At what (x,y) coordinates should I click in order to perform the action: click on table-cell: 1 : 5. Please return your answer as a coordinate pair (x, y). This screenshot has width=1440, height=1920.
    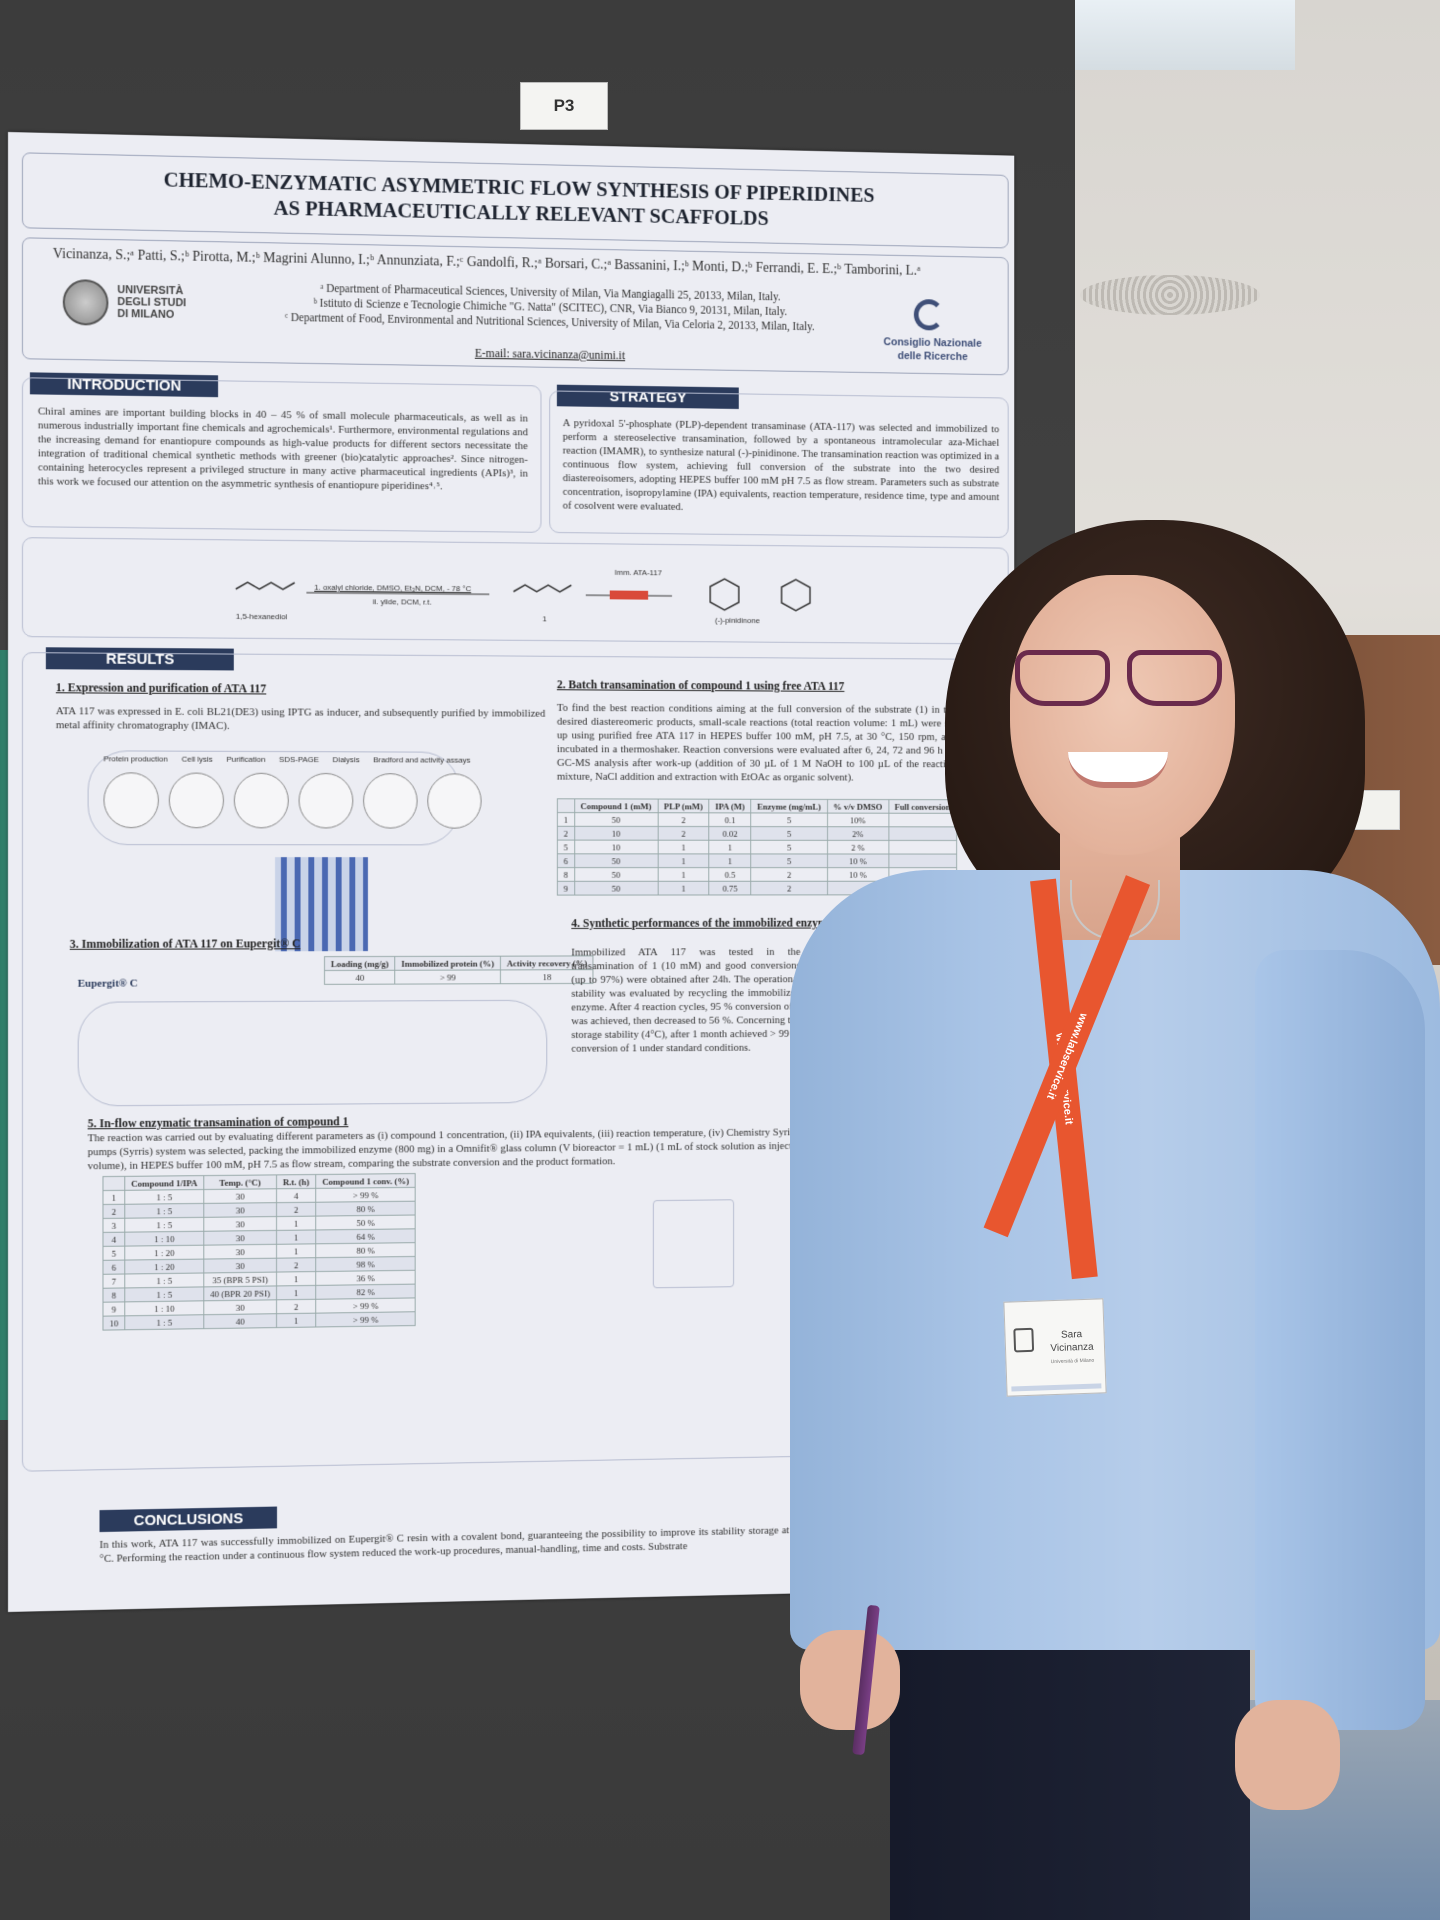
    Looking at the image, I should click on (164, 1224).